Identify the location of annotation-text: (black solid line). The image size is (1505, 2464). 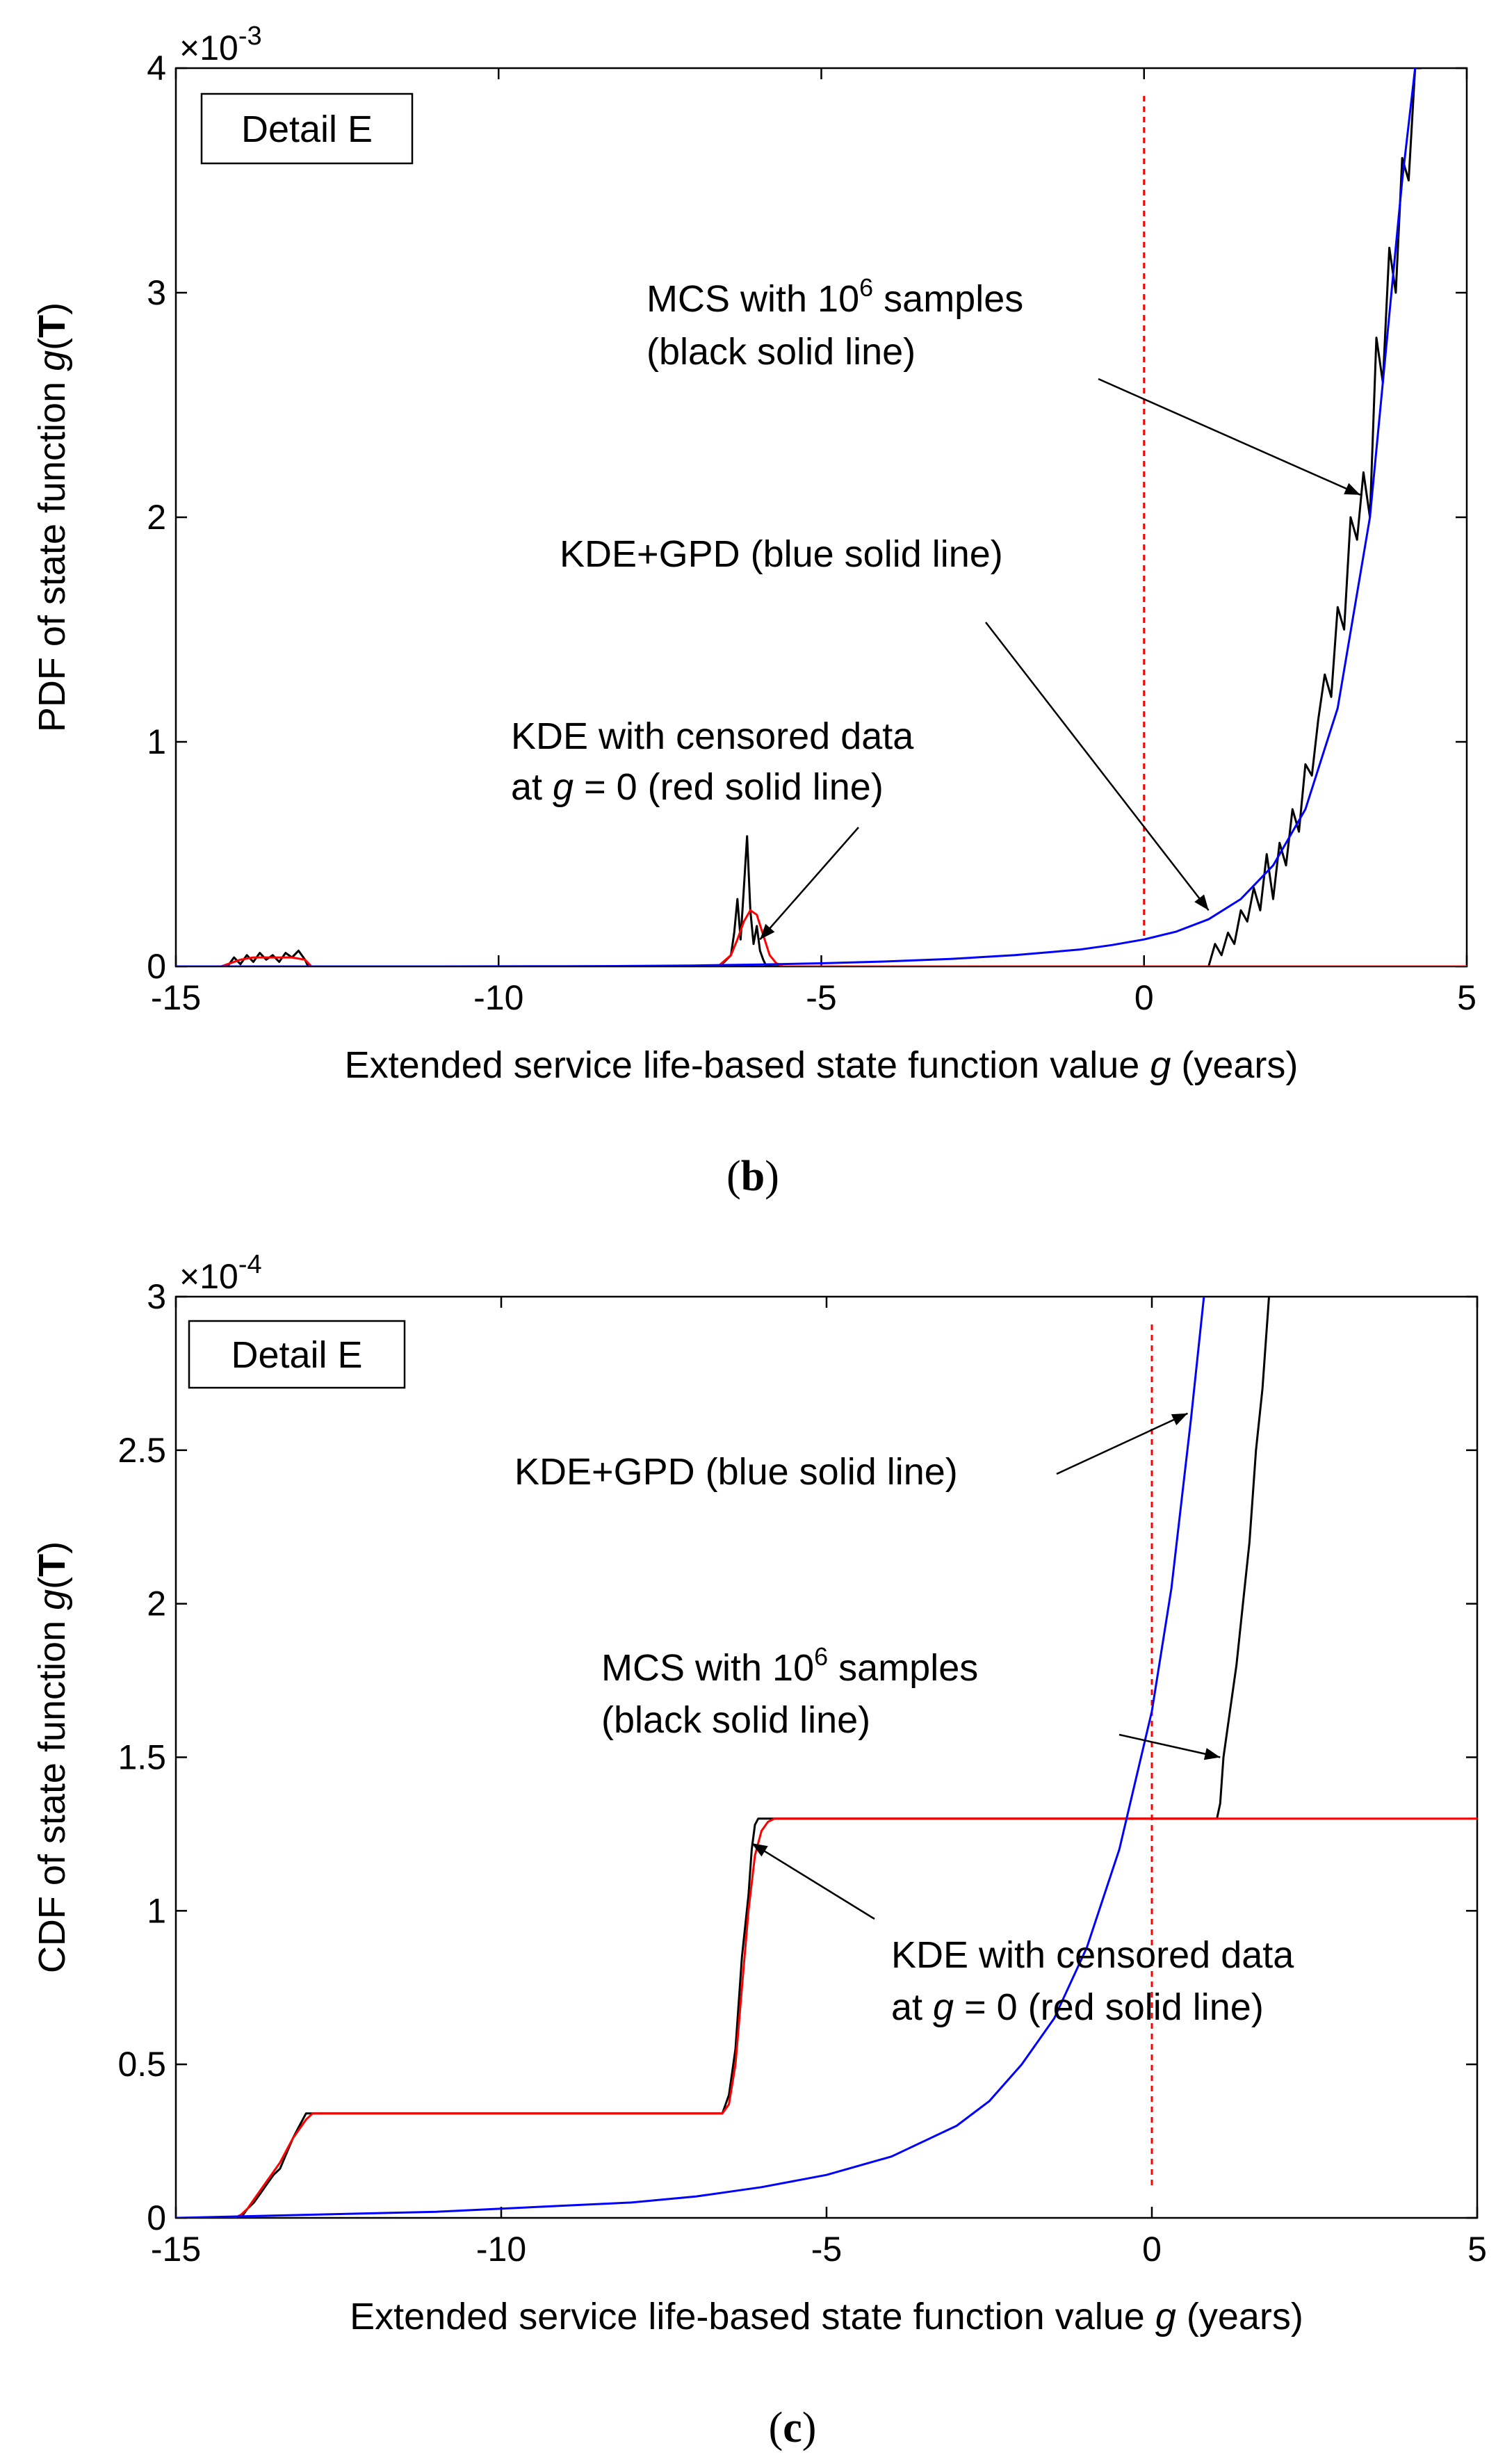
(735, 1720).